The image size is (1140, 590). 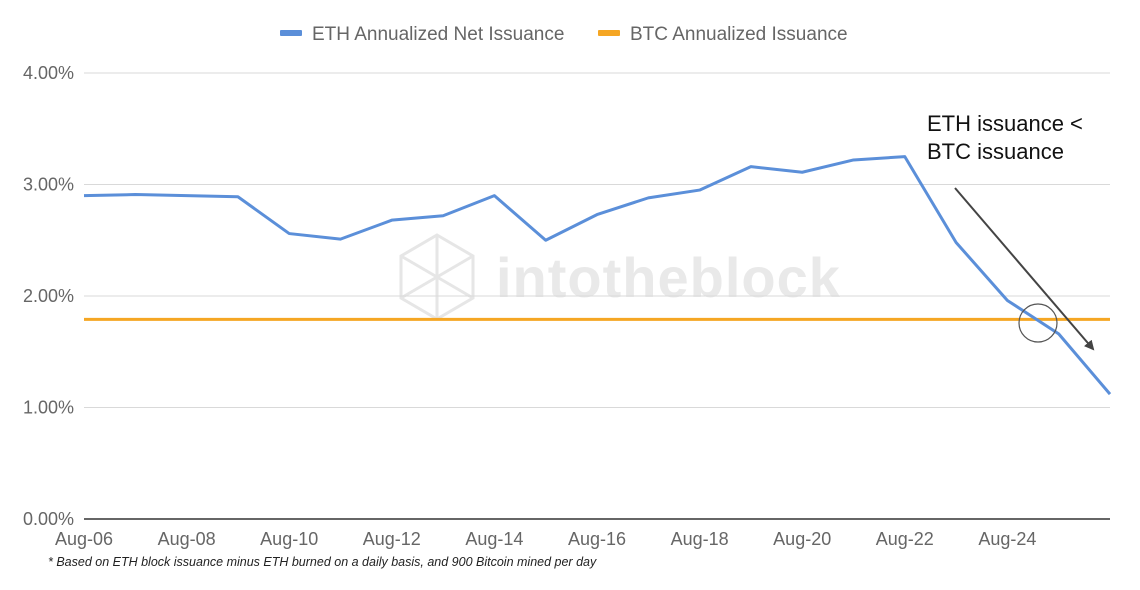 I want to click on x-tick-label: Aug-20, so click(x=802, y=539).